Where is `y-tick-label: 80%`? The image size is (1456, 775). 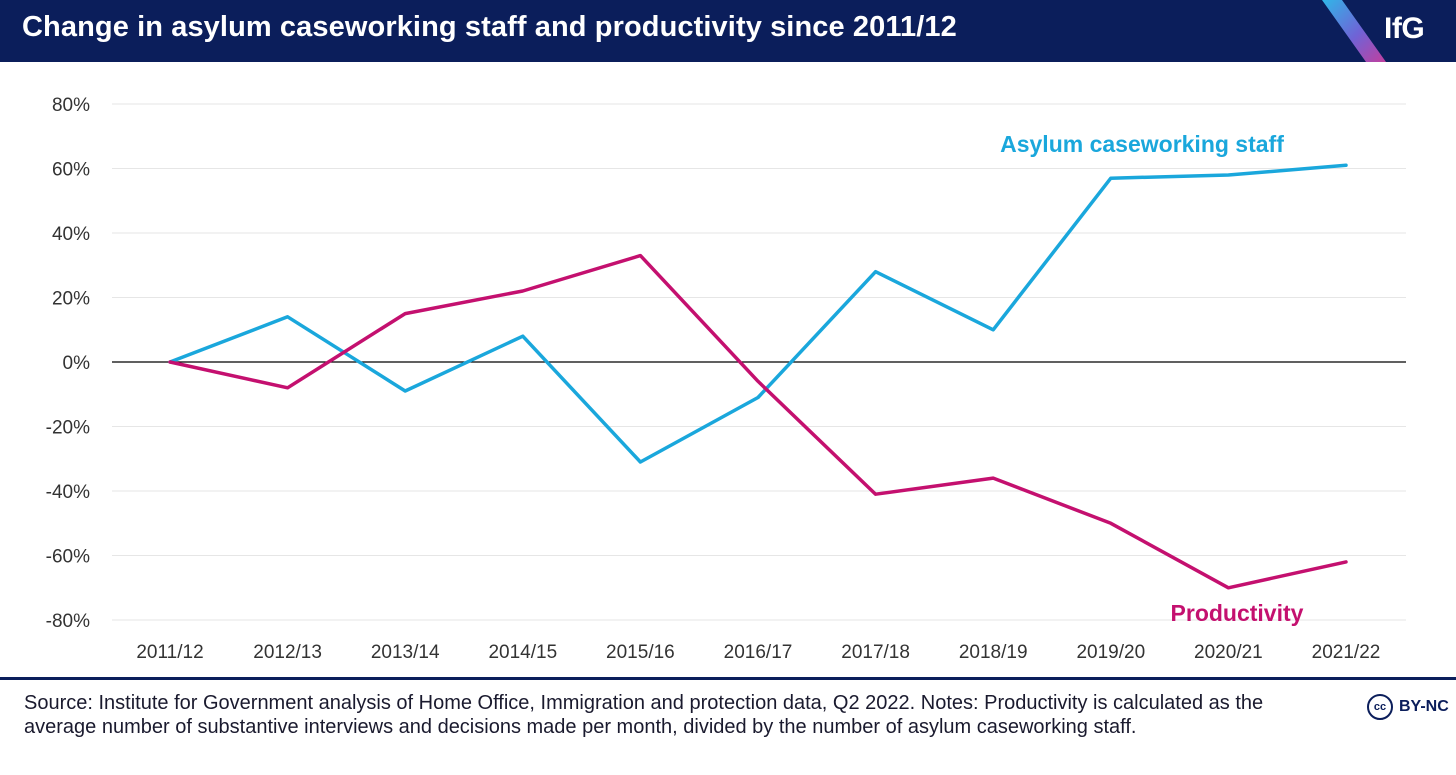
y-tick-label: 80% is located at coordinates (71, 105).